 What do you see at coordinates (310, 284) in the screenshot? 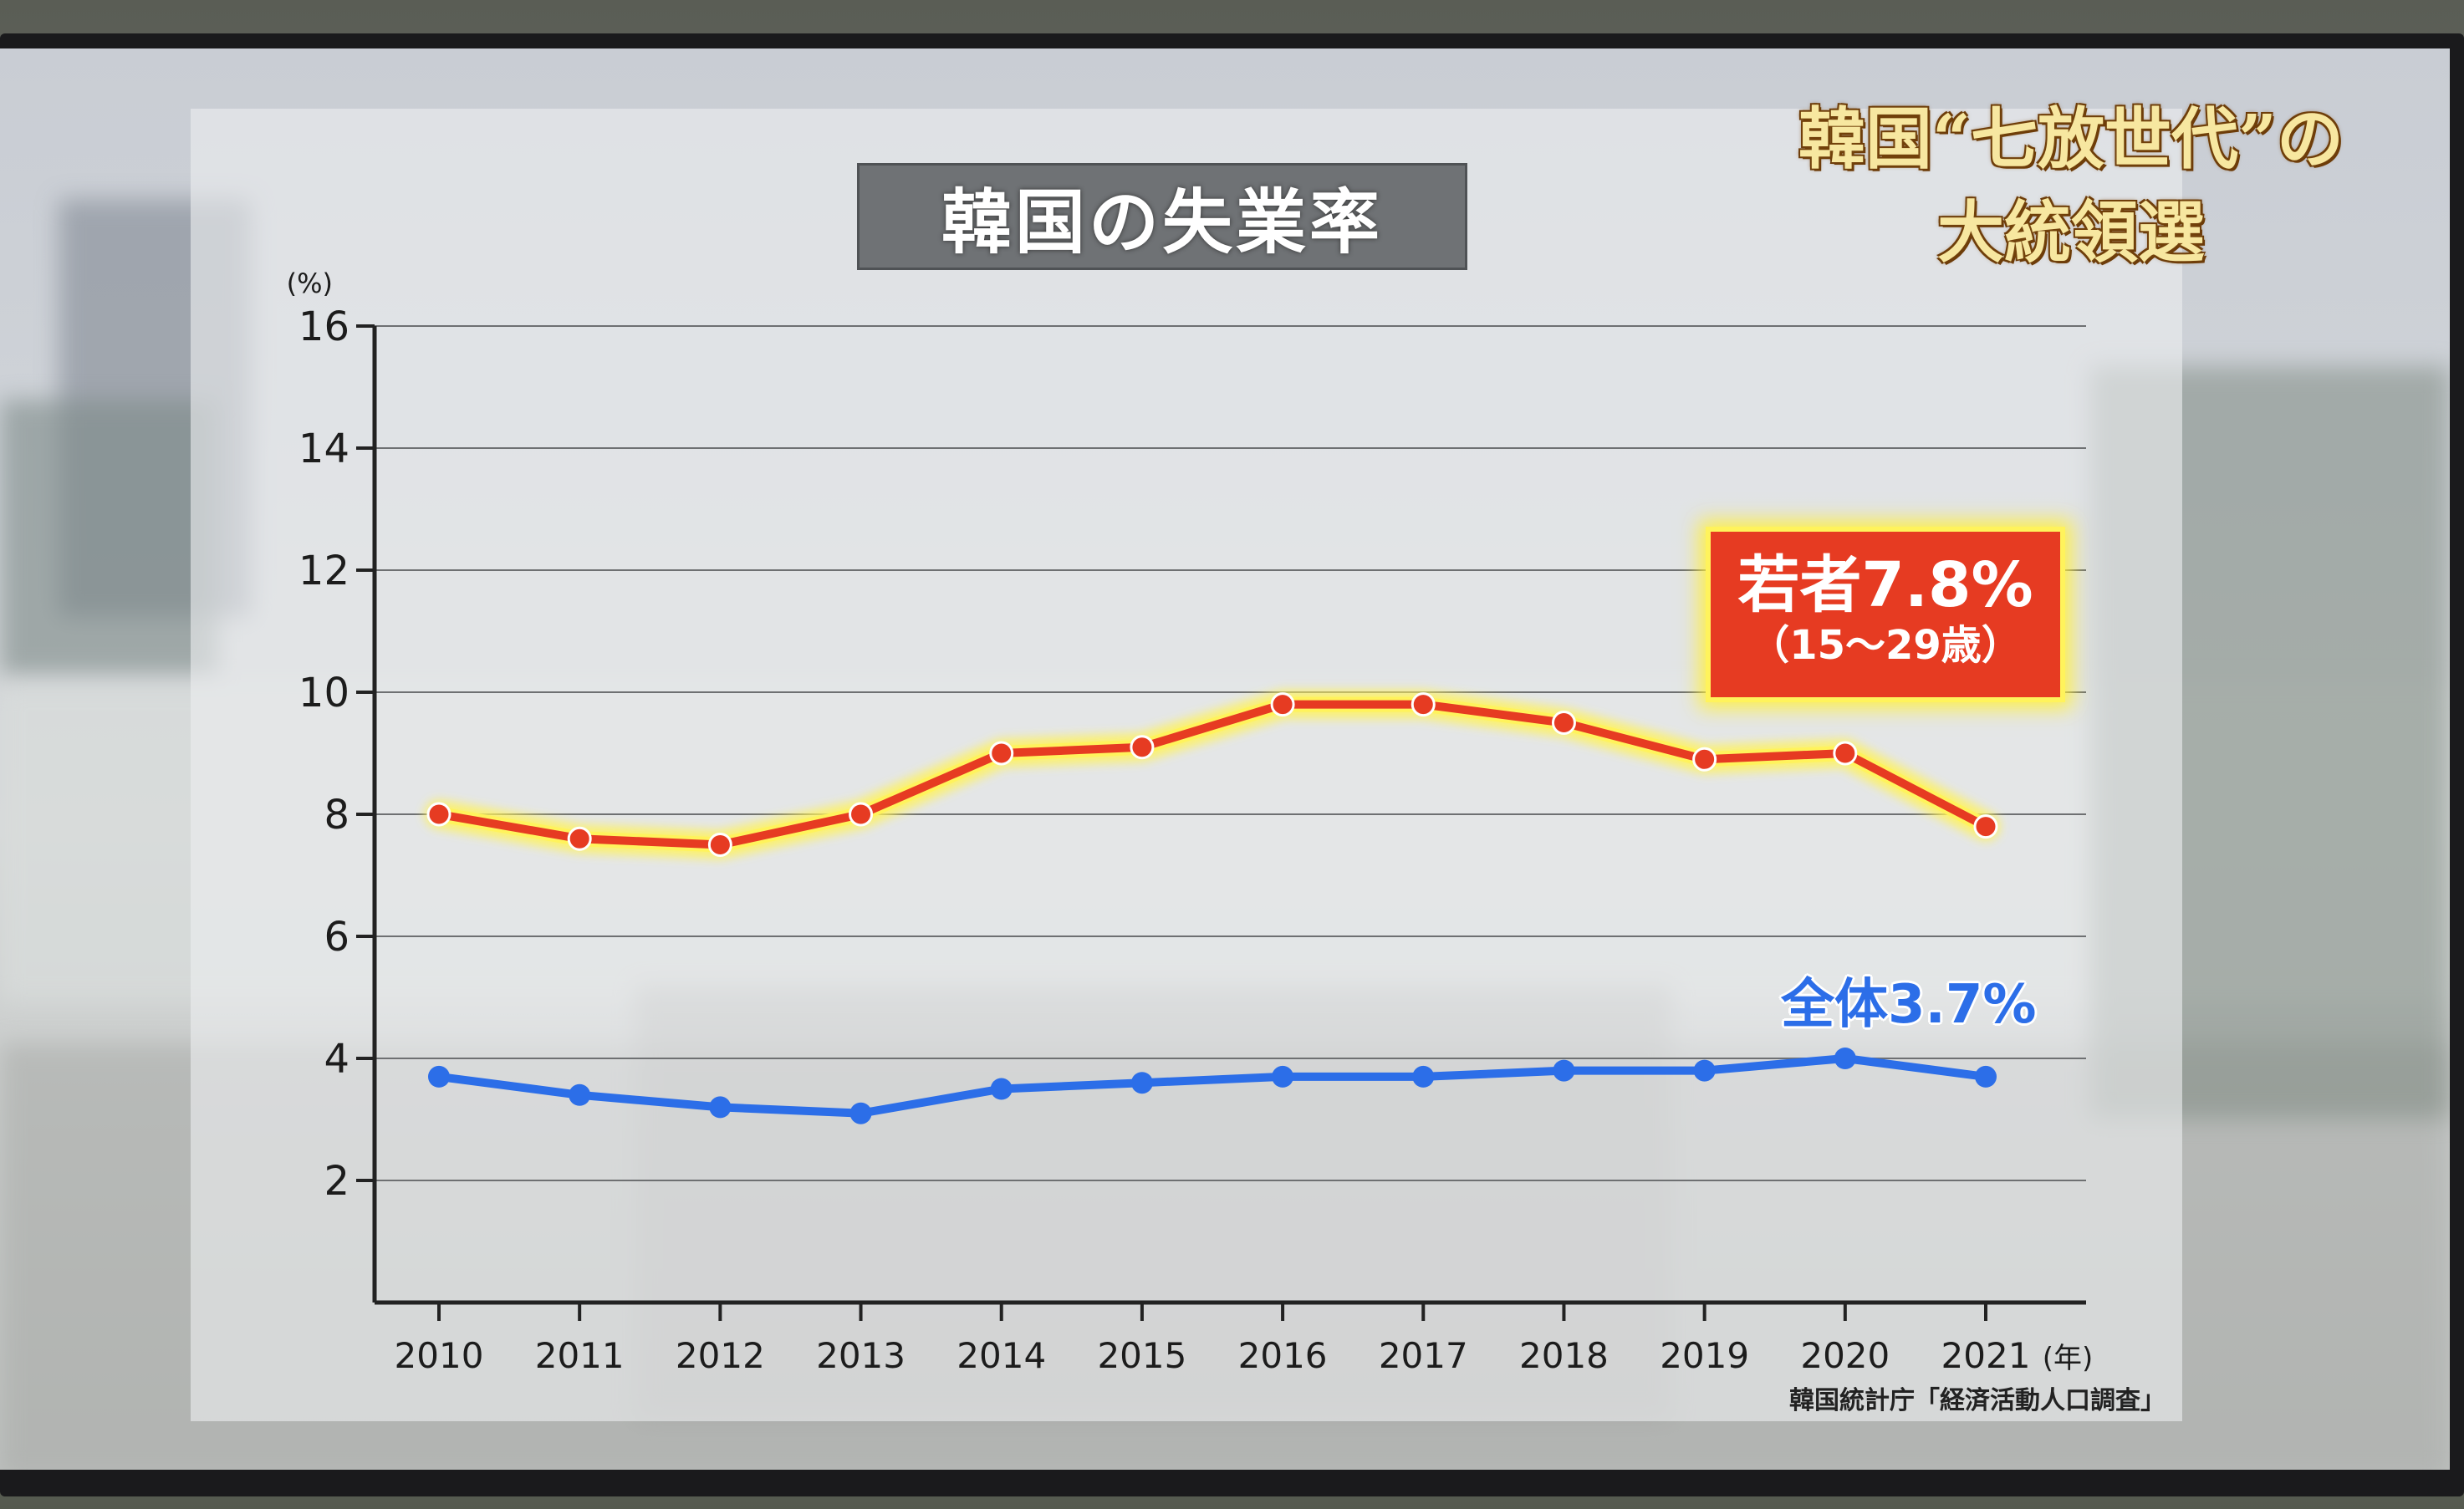
I see `y-unit-label: (%)` at bounding box center [310, 284].